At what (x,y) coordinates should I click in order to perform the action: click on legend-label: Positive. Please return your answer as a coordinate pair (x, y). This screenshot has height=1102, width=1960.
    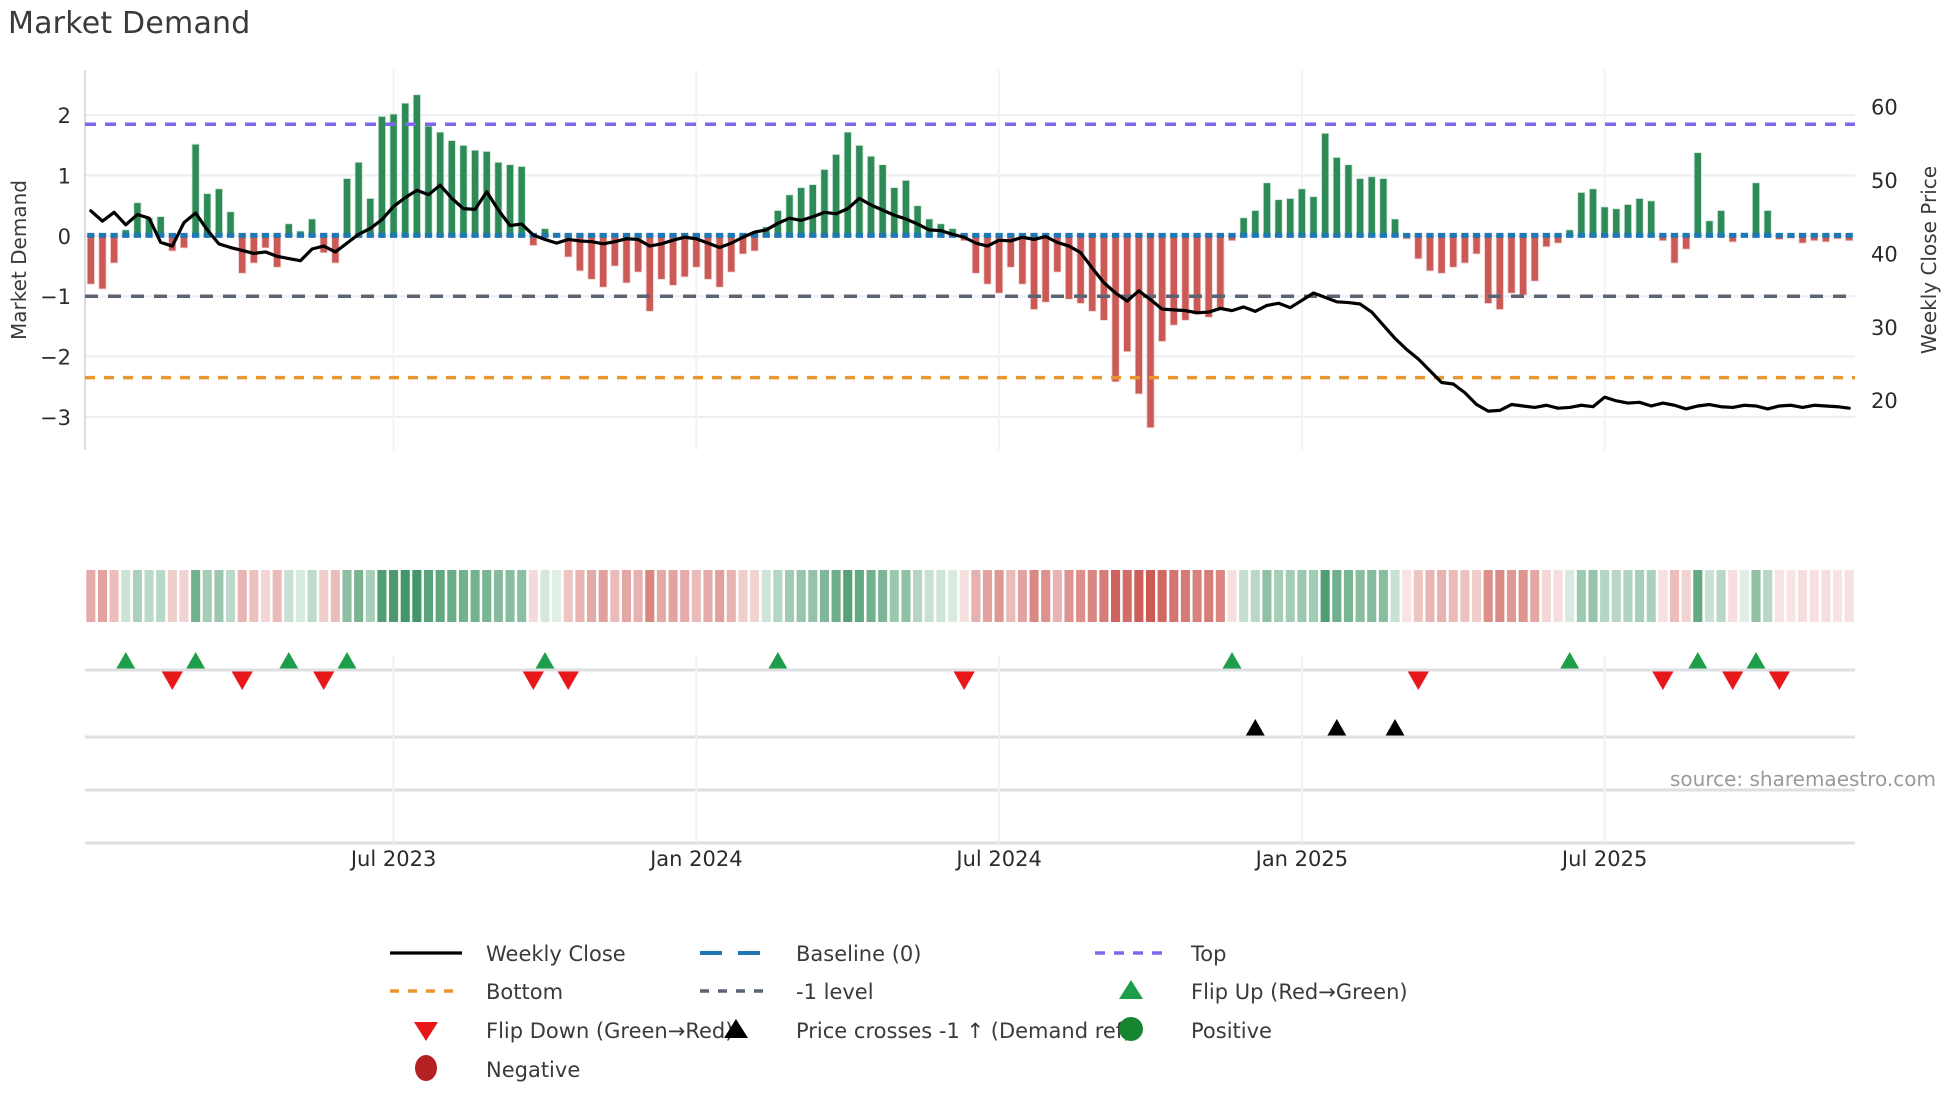
    Looking at the image, I should click on (1231, 1031).